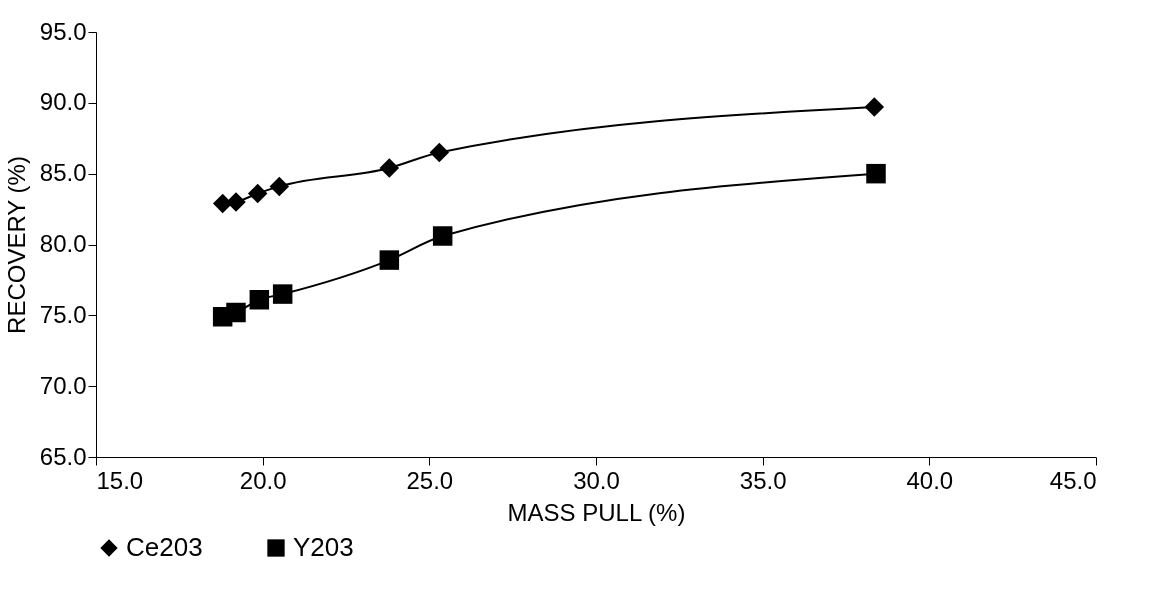  I want to click on y-tick-label: 85.0, so click(63, 173).